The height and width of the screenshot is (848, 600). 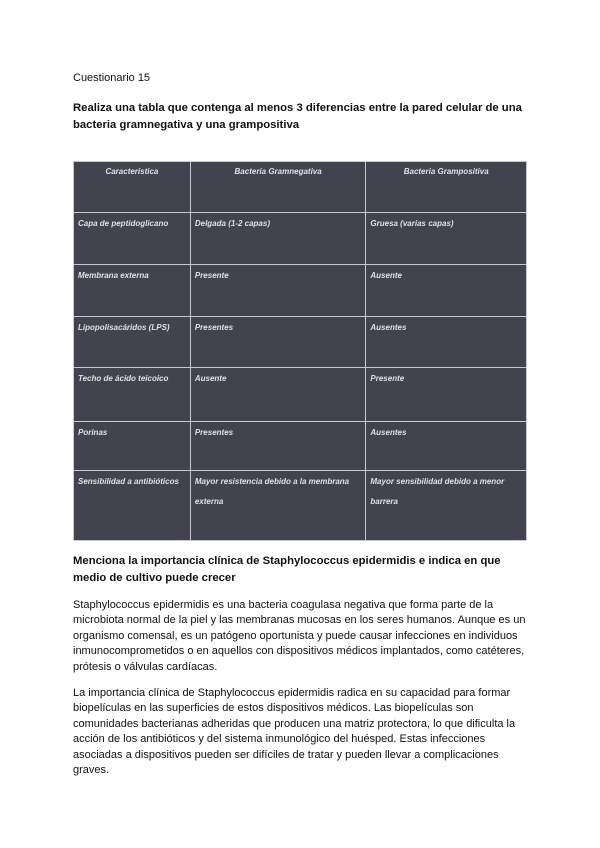 What do you see at coordinates (446, 238) in the screenshot?
I see `cell: Gruesa (varias capas)` at bounding box center [446, 238].